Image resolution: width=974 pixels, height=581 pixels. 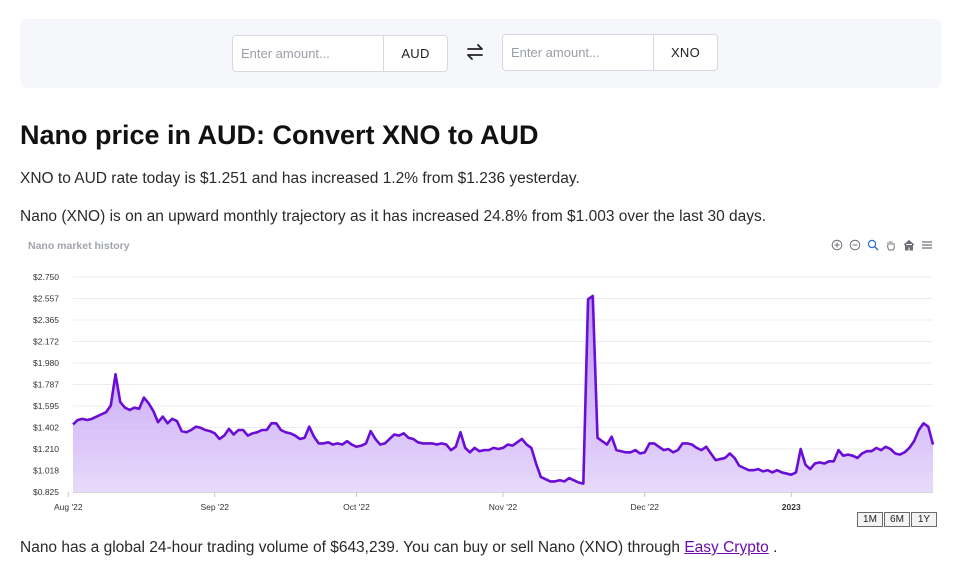 I want to click on converter-bar, so click(x=480, y=53).